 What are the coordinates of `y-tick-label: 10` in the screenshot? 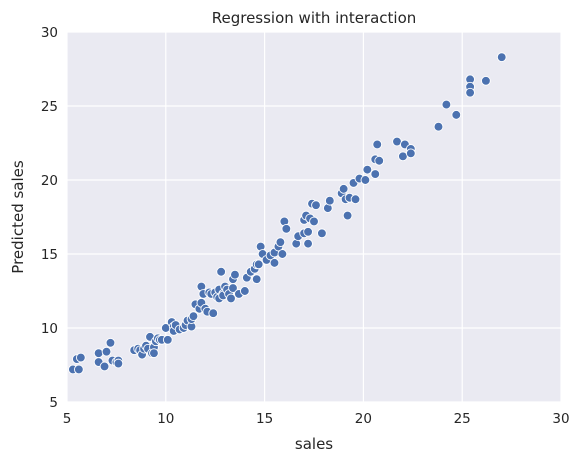 It's located at (49, 329).